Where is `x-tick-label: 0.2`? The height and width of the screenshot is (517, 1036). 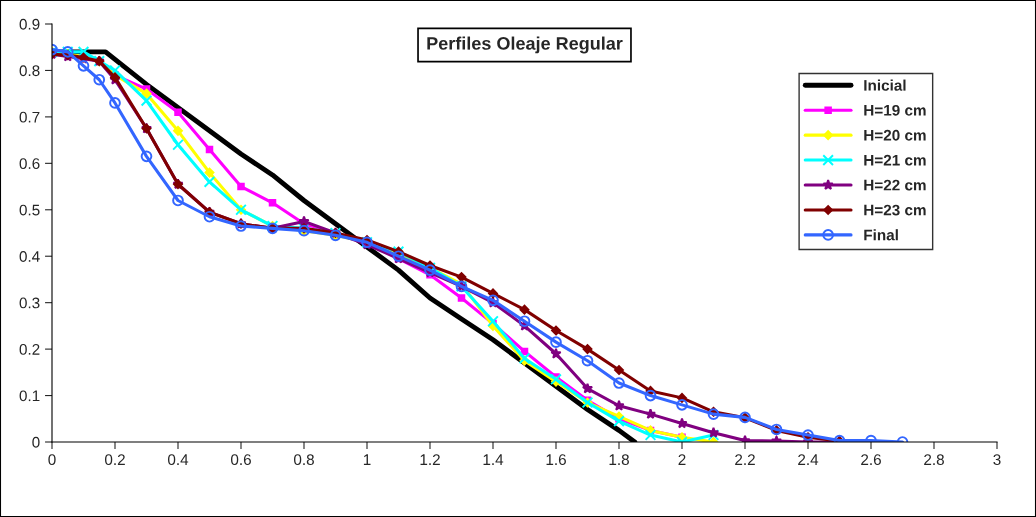
x-tick-label: 0.2 is located at coordinates (114, 460).